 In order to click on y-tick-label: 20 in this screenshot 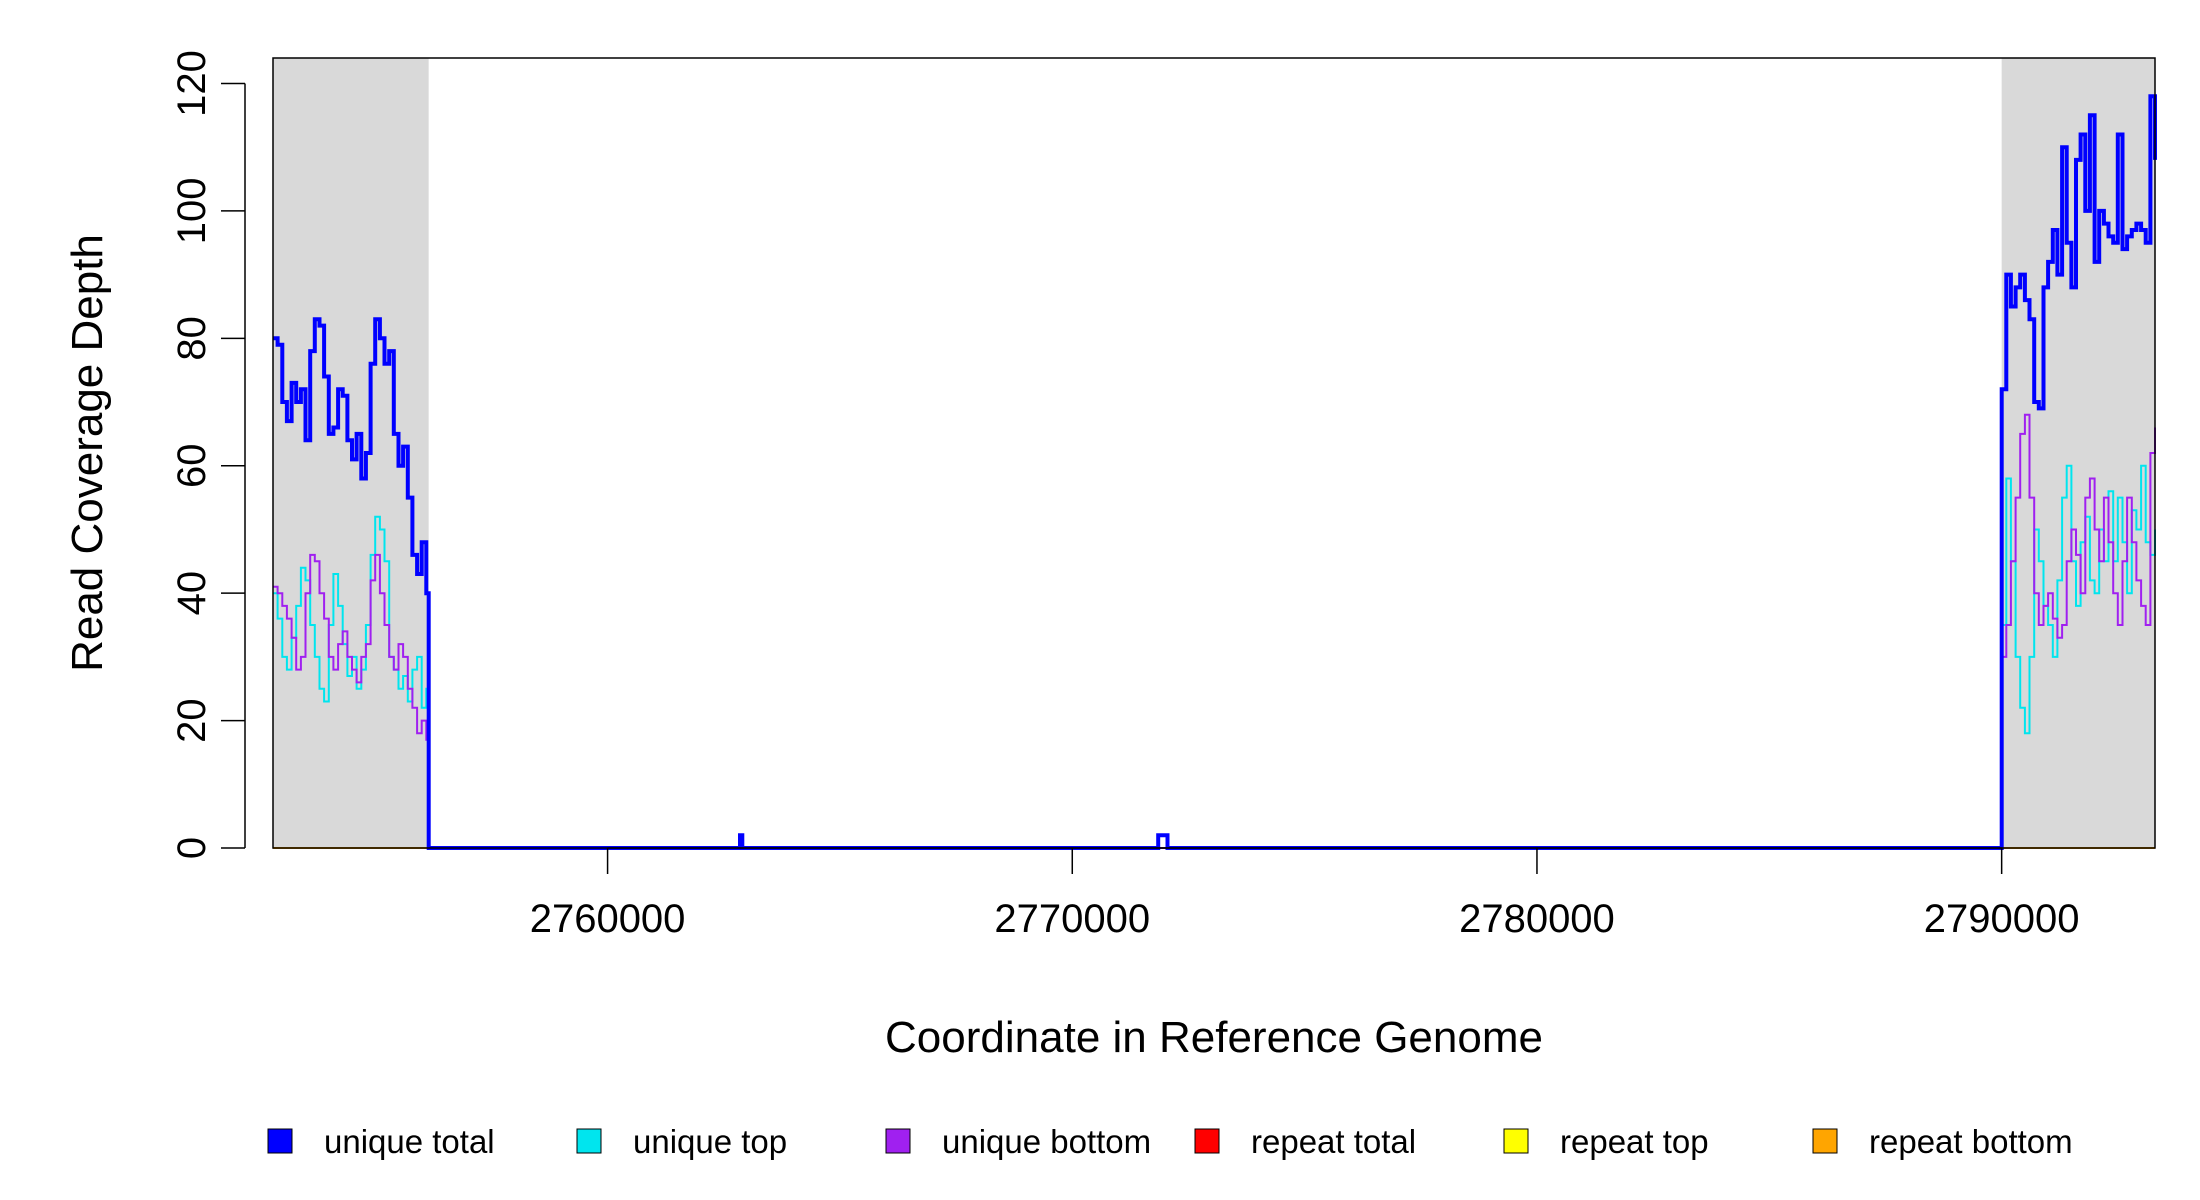, I will do `click(192, 720)`.